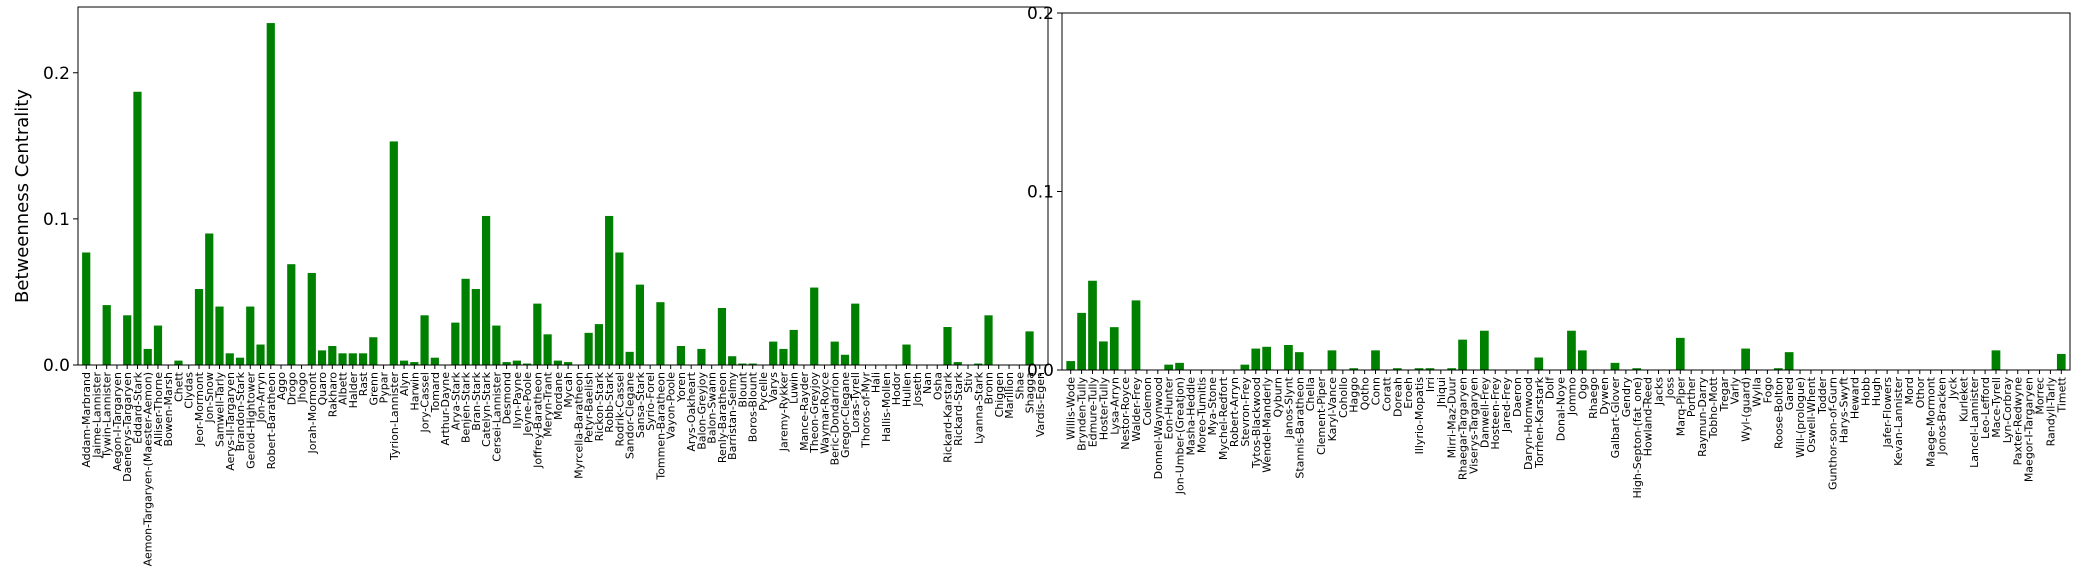  Describe the element at coordinates (1506, 405) in the screenshot. I see `x-tick-label: Jared-Frey` at that location.